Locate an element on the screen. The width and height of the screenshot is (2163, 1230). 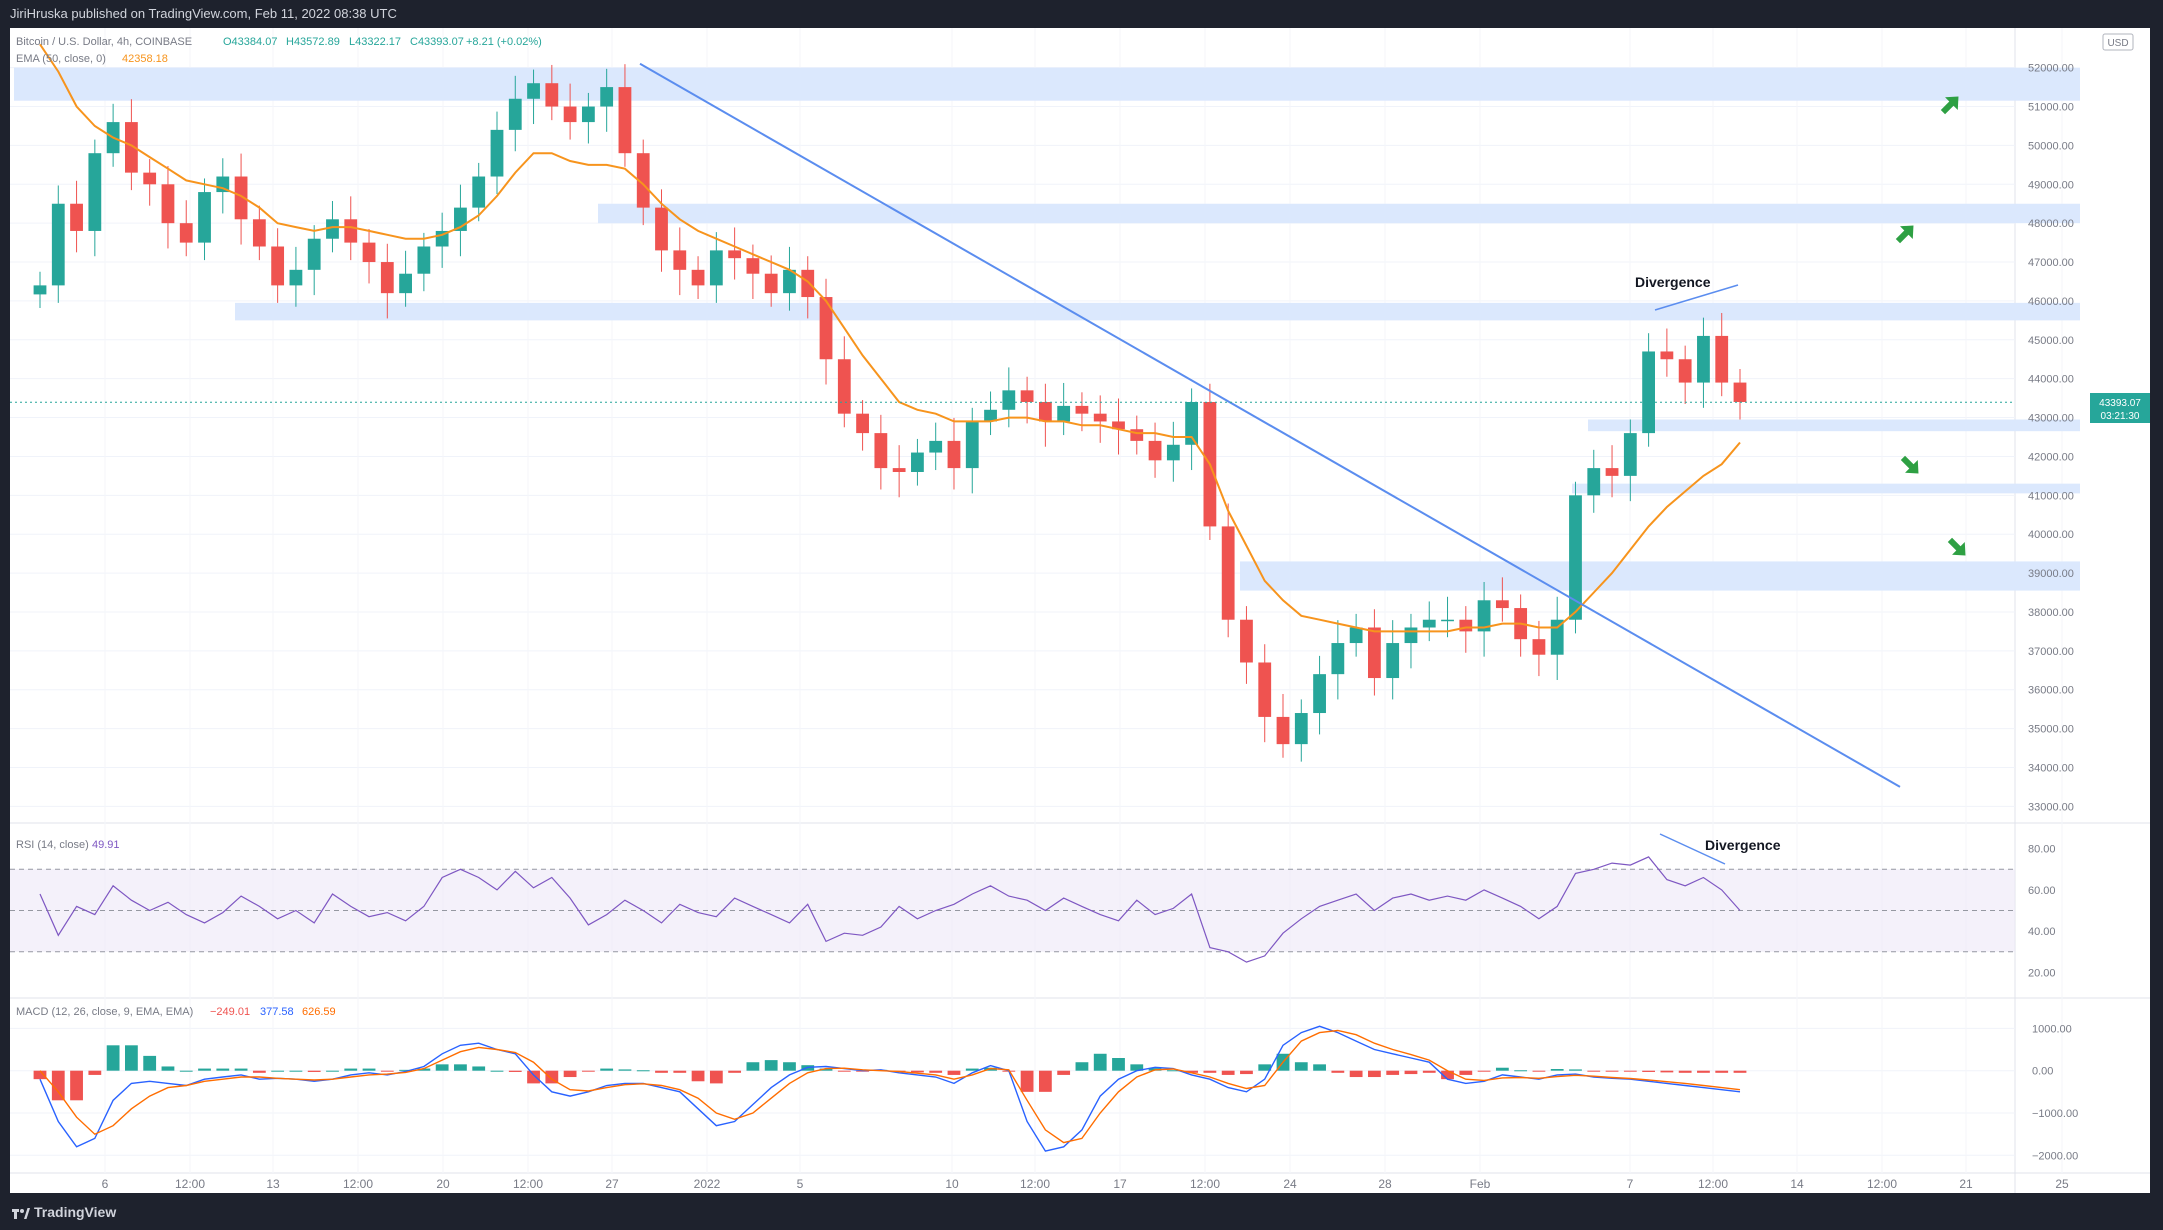
currency-label: USD is located at coordinates (2117, 43).